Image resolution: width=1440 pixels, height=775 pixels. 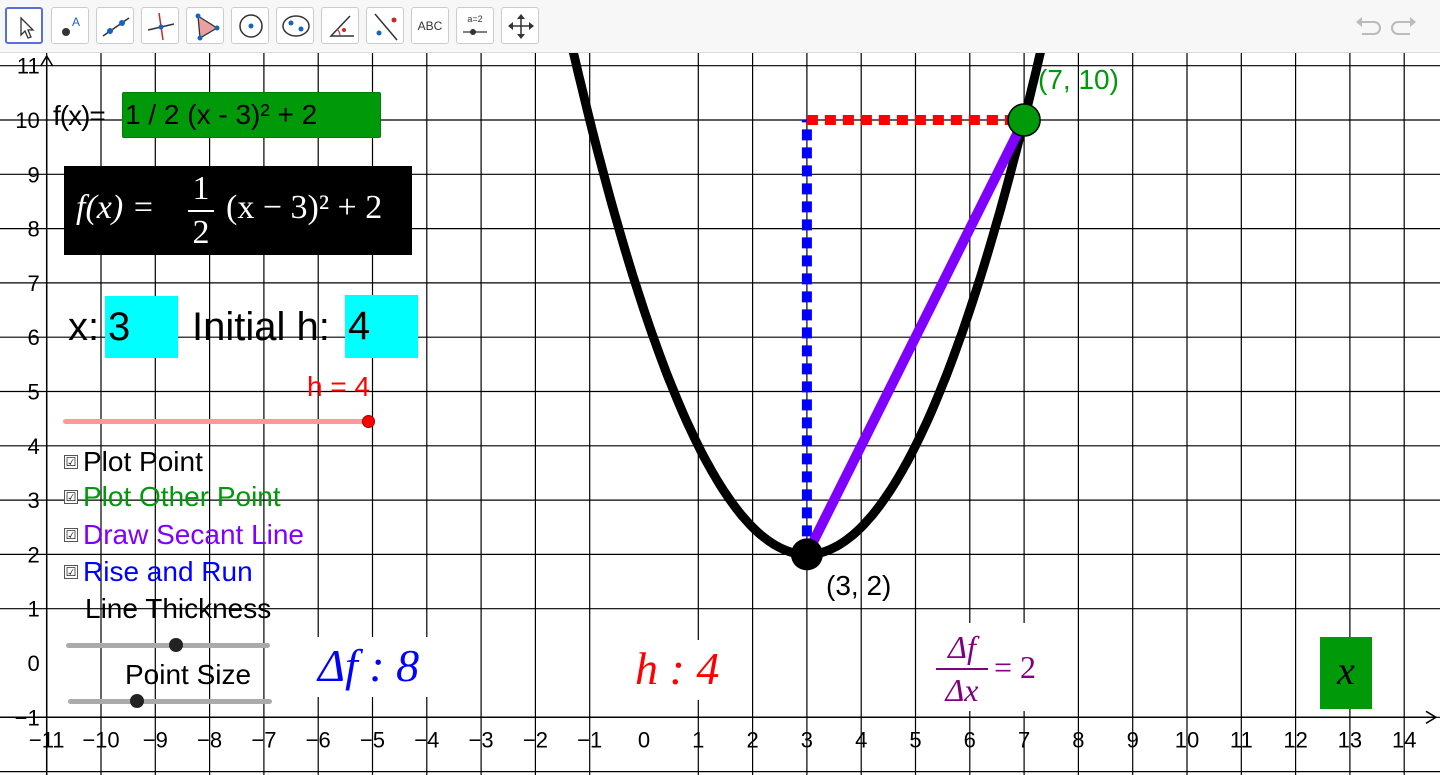 What do you see at coordinates (644, 739) in the screenshot?
I see `x-tick-label: 0` at bounding box center [644, 739].